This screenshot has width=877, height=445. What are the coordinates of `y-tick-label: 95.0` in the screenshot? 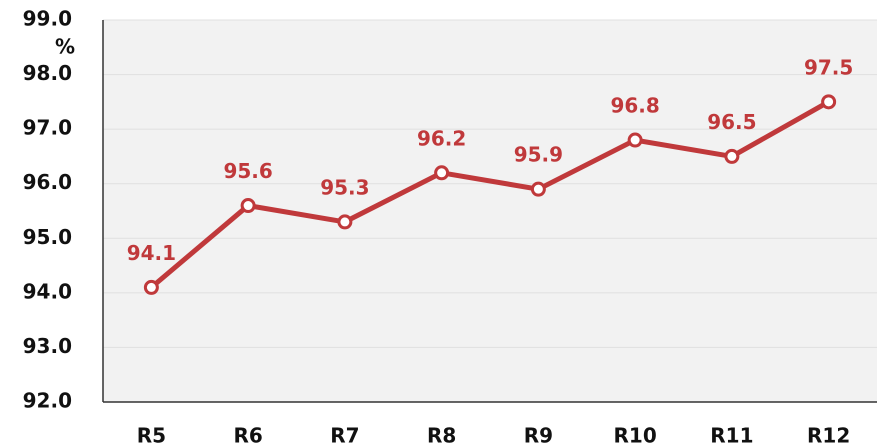 It's located at (47, 237).